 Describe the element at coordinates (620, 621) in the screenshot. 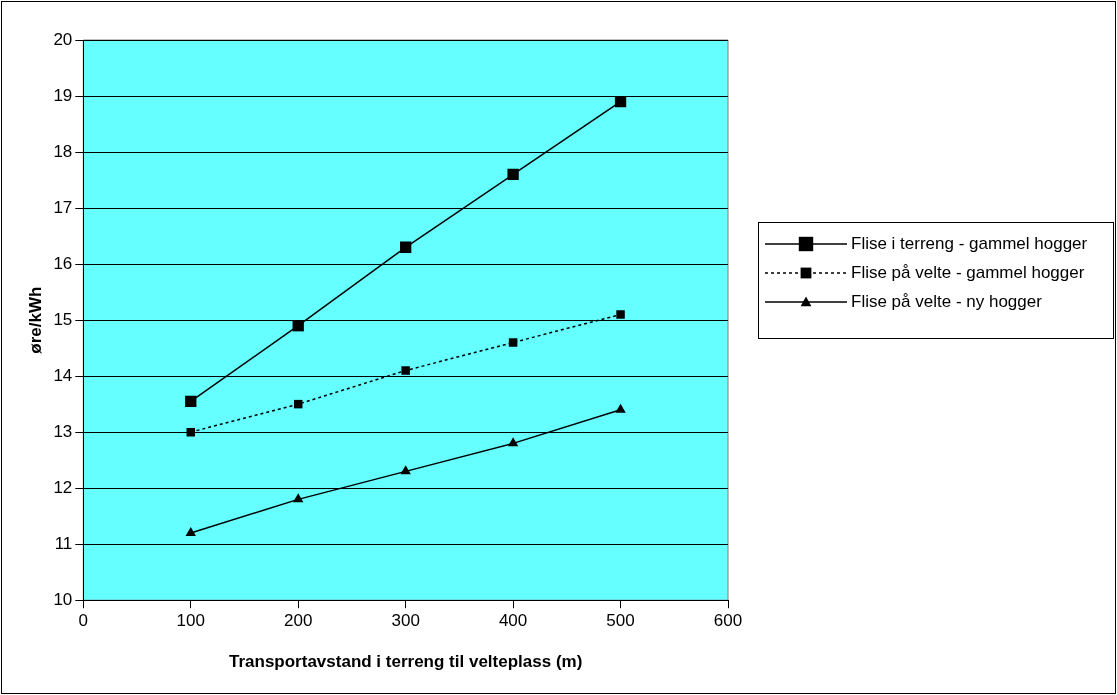

I see `x-tick-label: 500` at that location.